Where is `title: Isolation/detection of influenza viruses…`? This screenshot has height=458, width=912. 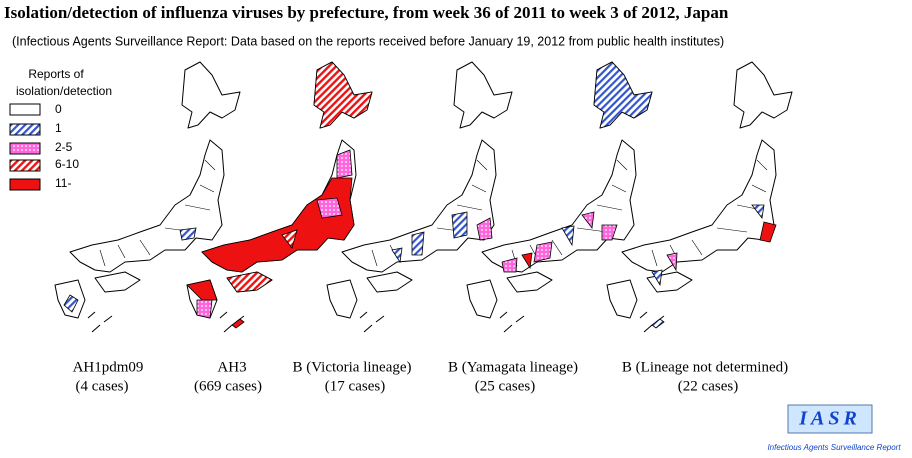
title: Isolation/detection of influenza viruses… is located at coordinates (366, 12).